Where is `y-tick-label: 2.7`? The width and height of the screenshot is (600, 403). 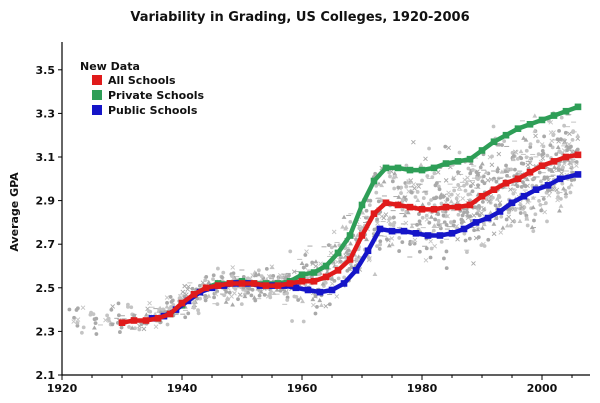
y-tick-label: 2.7 is located at coordinates (46, 244).